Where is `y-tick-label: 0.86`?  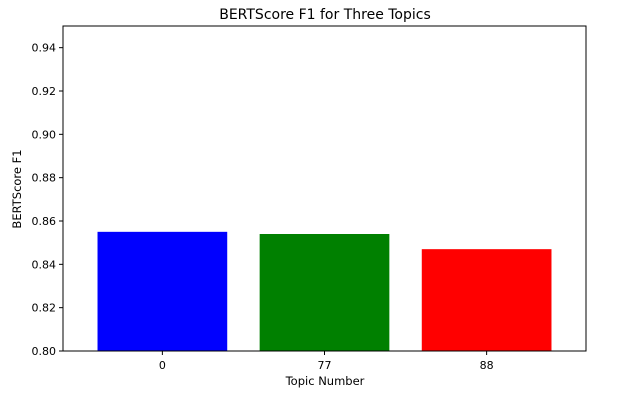 y-tick-label: 0.86 is located at coordinates (44, 221).